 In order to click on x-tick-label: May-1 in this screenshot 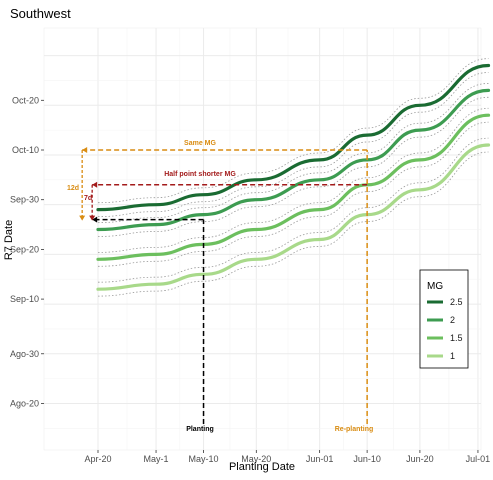, I will do `click(156, 459)`.